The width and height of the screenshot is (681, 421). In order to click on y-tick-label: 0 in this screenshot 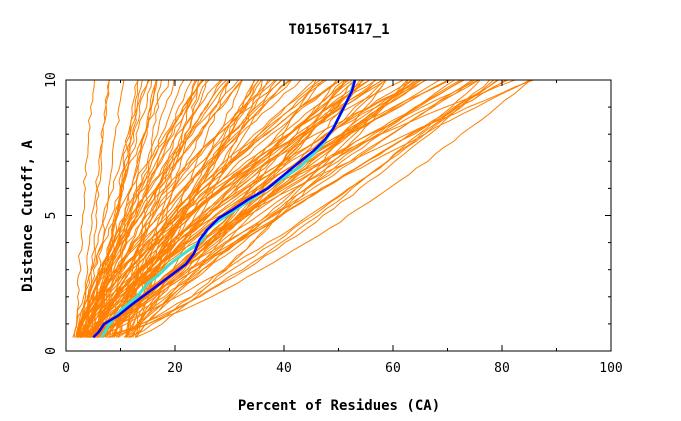, I will do `click(51, 351)`.